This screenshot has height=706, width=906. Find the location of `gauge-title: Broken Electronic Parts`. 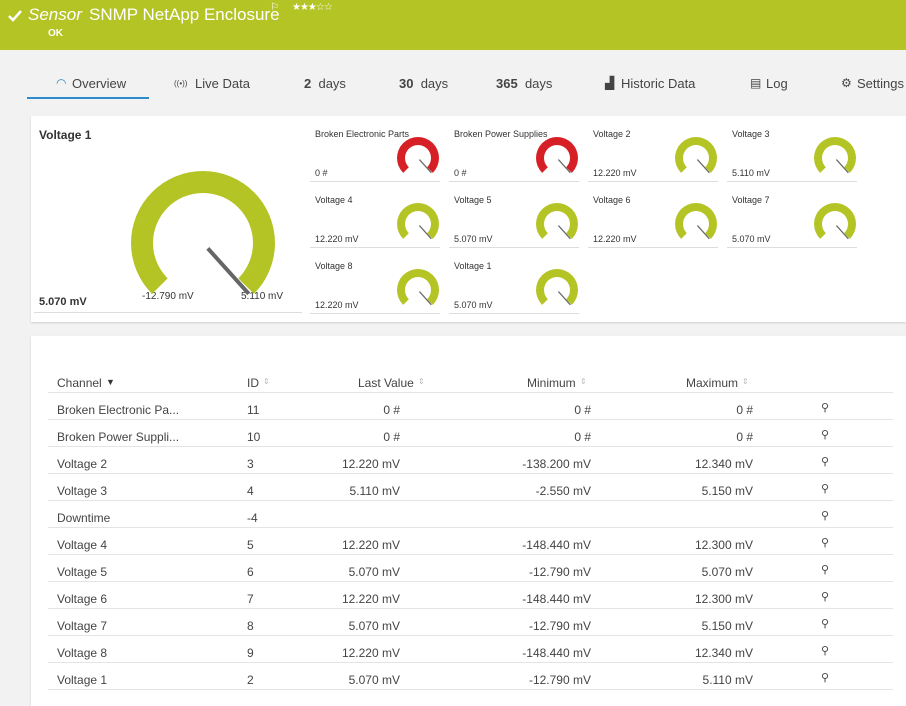

gauge-title: Broken Electronic Parts is located at coordinates (362, 134).